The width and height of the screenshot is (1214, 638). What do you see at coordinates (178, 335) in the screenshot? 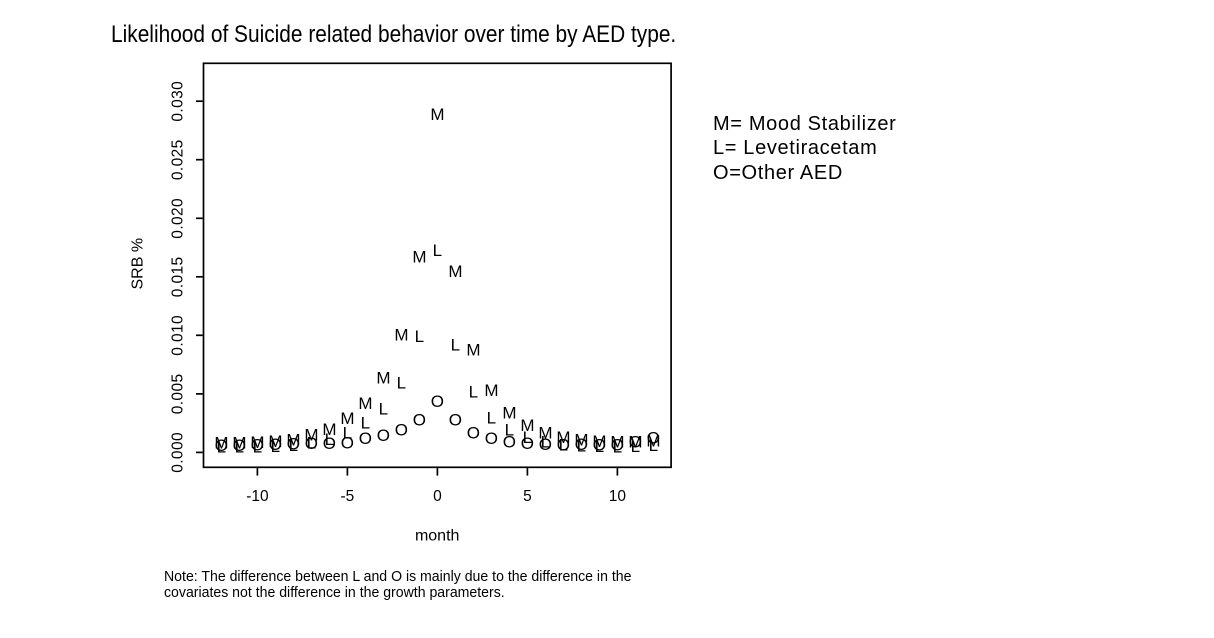
I see `svg-text: 0.010` at bounding box center [178, 335].